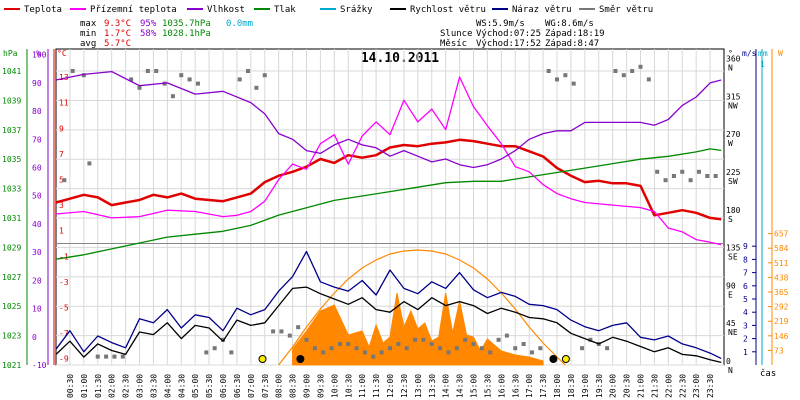  Describe the element at coordinates (64, 333) in the screenshot. I see `temp-tick-label: -7` at that location.